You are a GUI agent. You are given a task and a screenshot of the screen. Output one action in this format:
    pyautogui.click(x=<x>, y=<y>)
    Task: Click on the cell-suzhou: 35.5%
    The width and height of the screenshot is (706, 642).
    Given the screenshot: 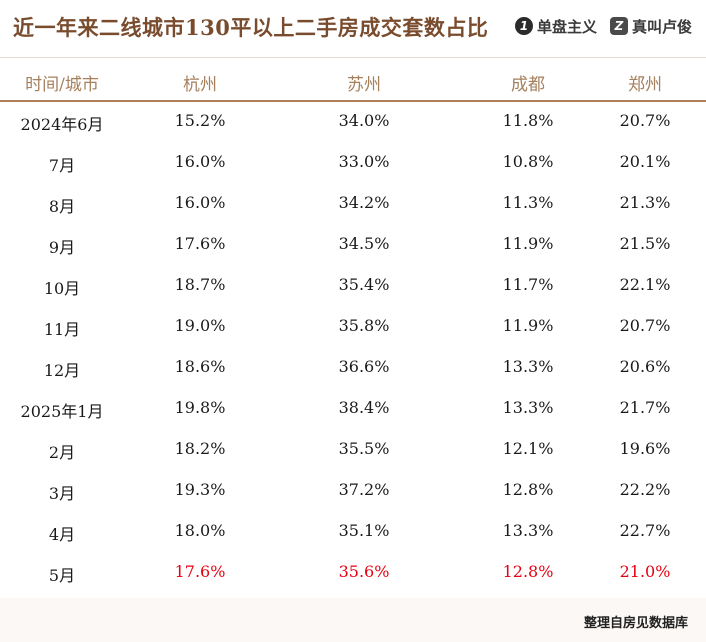 What is the action you would take?
    pyautogui.click(x=364, y=448)
    